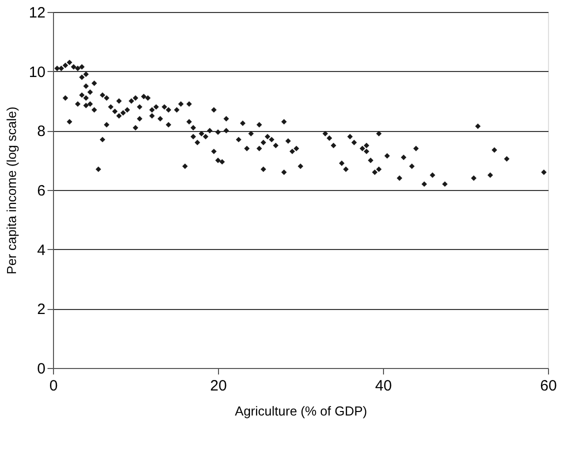  Describe the element at coordinates (11, 190) in the screenshot. I see `y-axis-title: Per capita income (log scale)` at that location.